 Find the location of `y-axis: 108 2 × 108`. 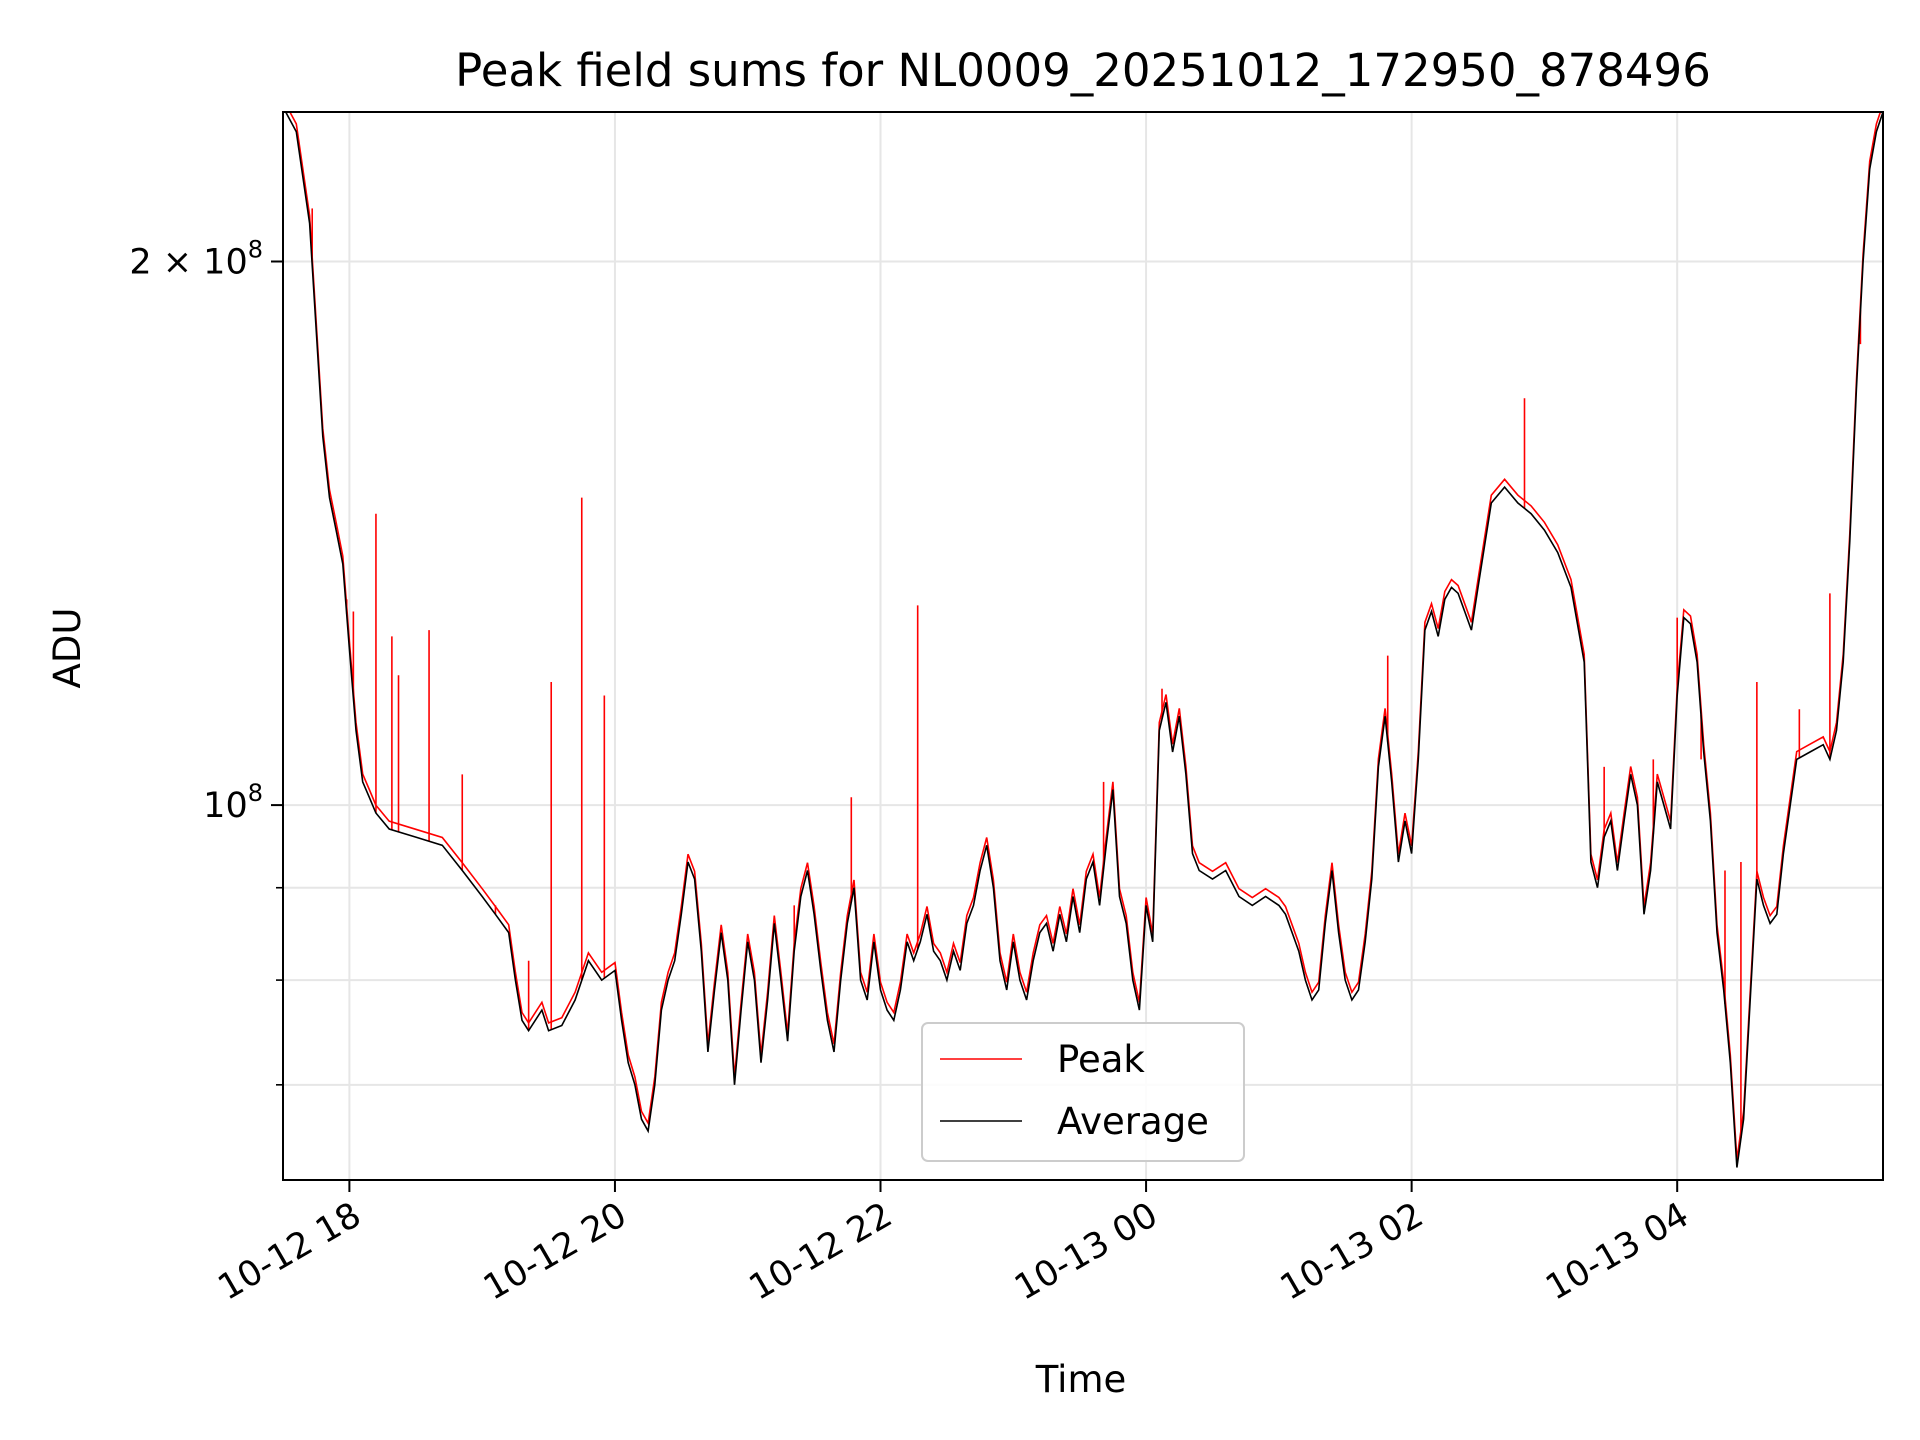

y-axis: 108 2 × 108 is located at coordinates (206, 660).